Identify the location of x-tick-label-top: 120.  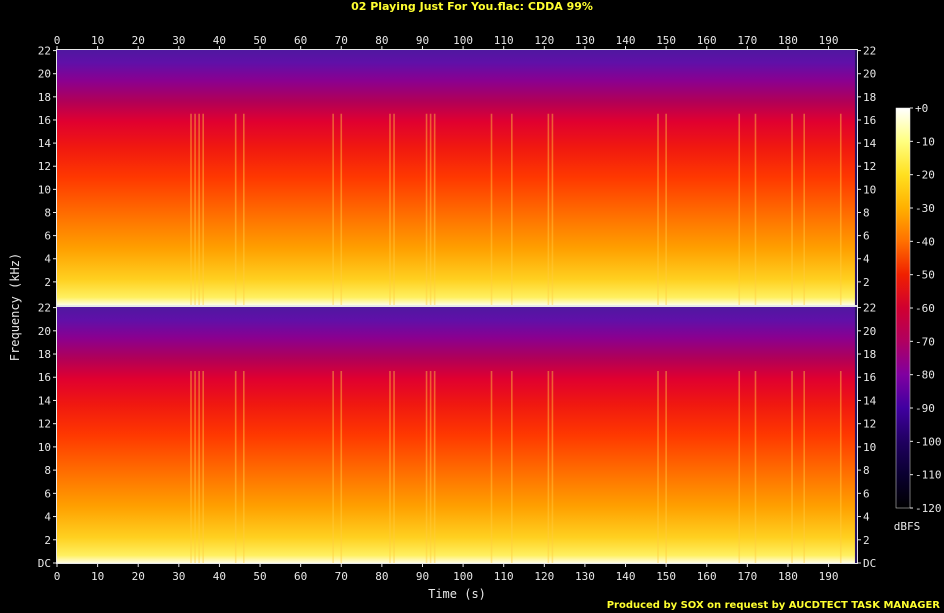
(544, 40).